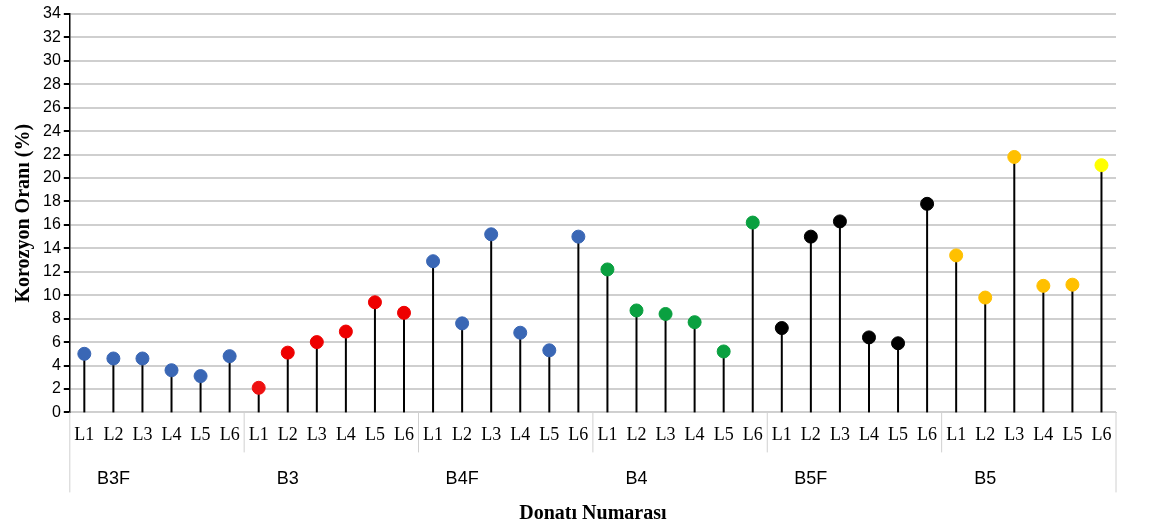  What do you see at coordinates (593, 512) in the screenshot?
I see `x-axis-title: Donatı Numarası` at bounding box center [593, 512].